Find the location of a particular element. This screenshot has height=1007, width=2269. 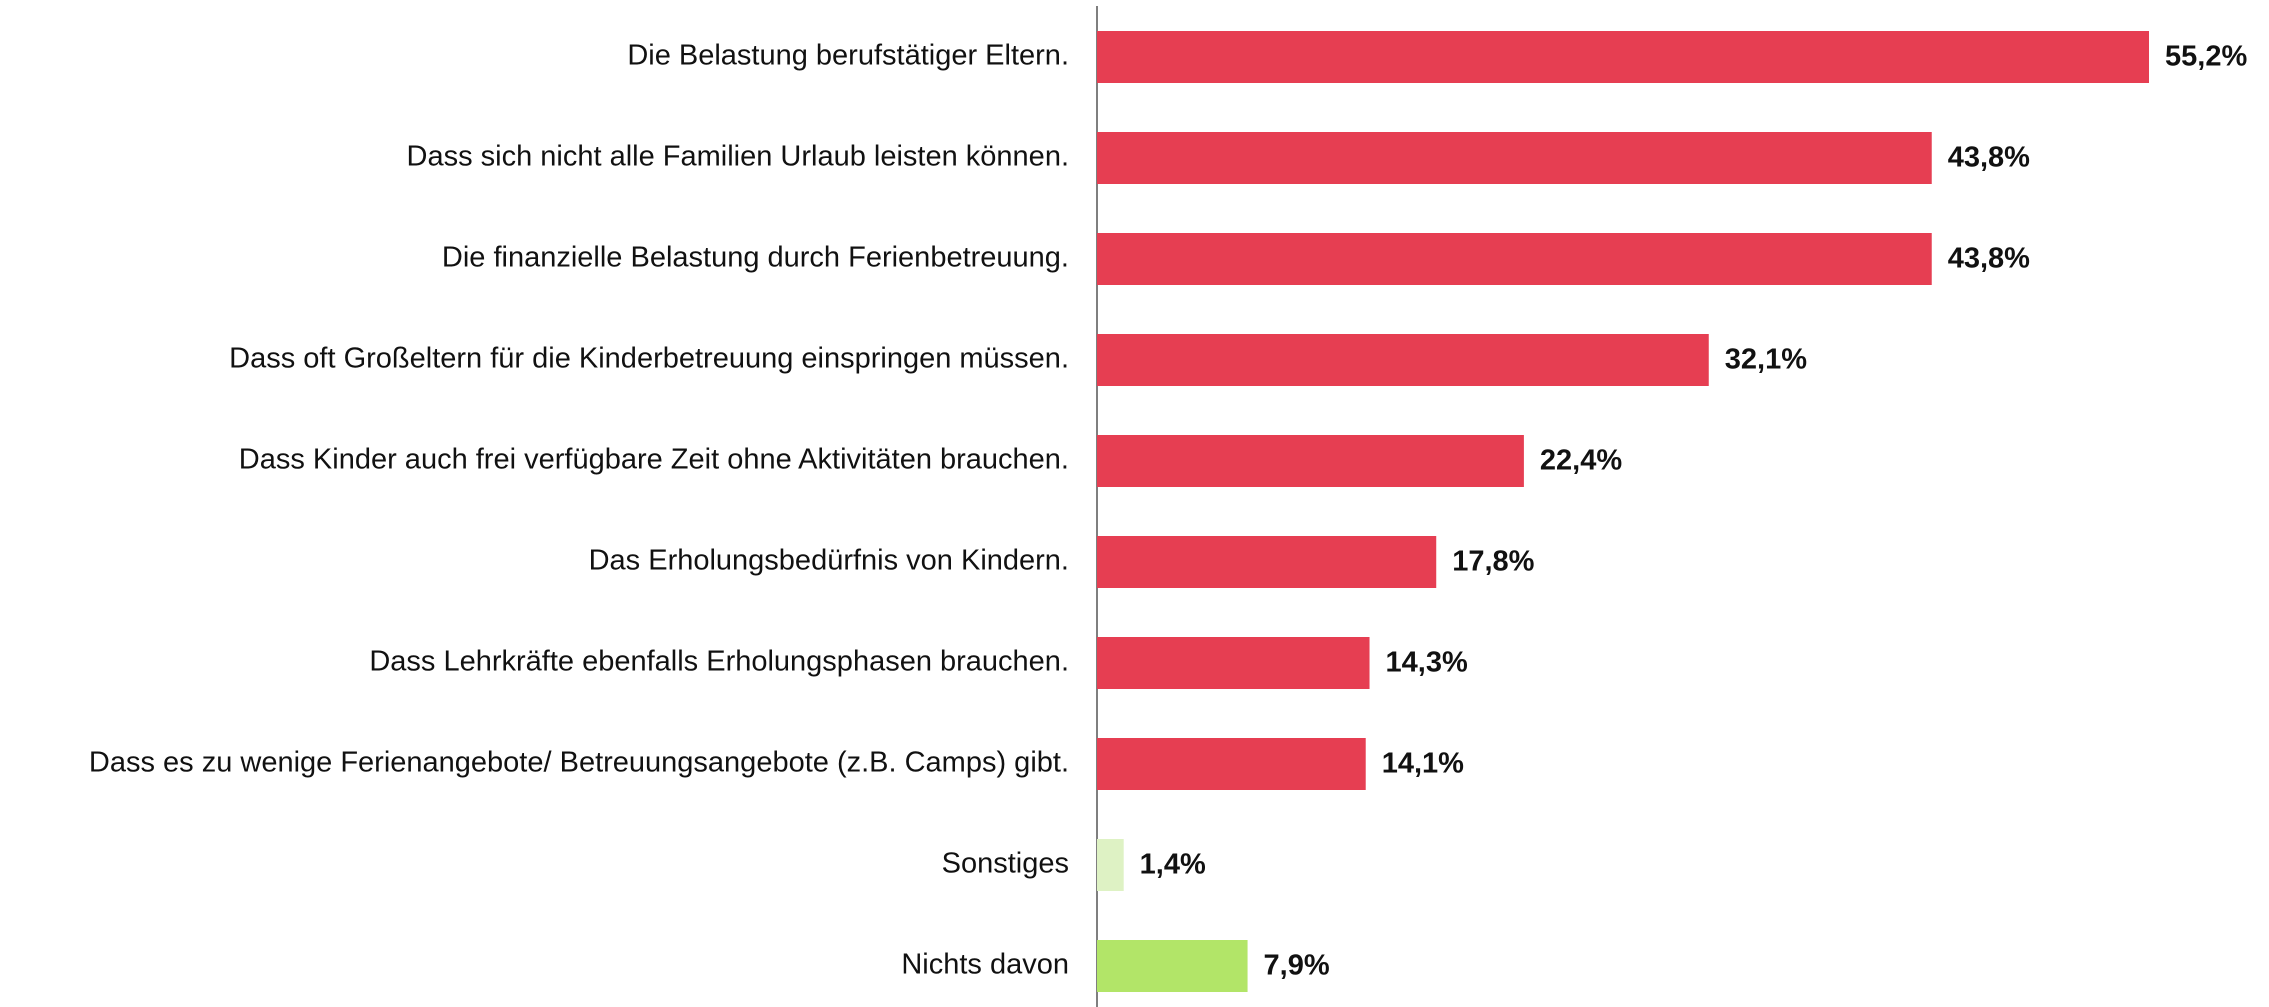

category-label: Das Erholungsbedürfnis von Kindern. is located at coordinates (829, 561).